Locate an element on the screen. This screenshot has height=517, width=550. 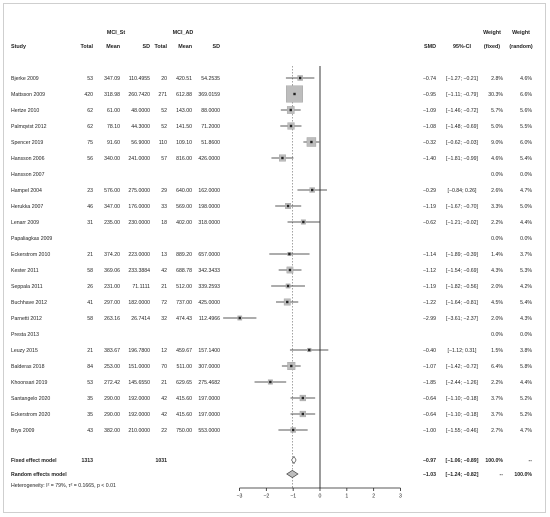
cell-wf: 4.5% is located at coordinates (497, 303).